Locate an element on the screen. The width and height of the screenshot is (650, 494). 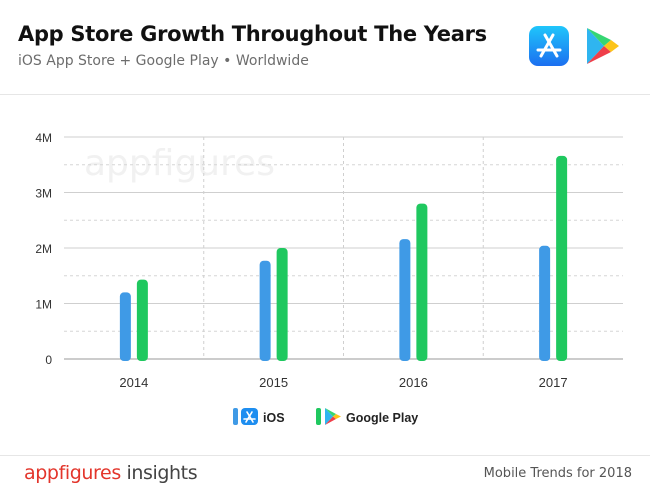
x-tick-label: 2017 is located at coordinates (553, 382).